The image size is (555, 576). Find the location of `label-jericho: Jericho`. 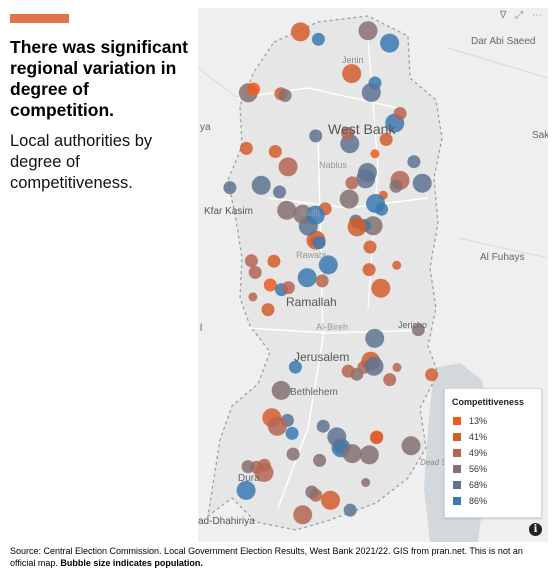

label-jericho: Jericho is located at coordinates (412, 325).